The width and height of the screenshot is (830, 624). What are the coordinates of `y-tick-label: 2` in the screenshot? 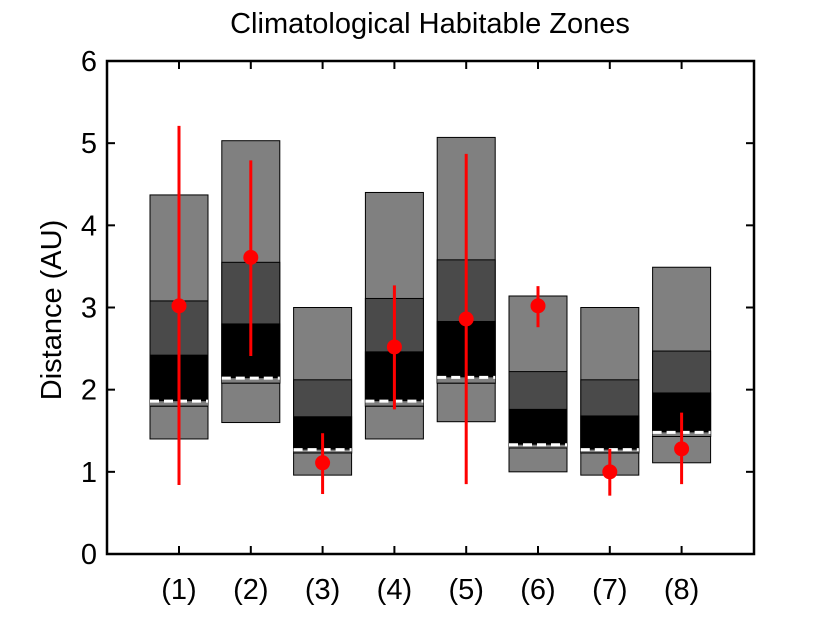 It's located at (89, 391).